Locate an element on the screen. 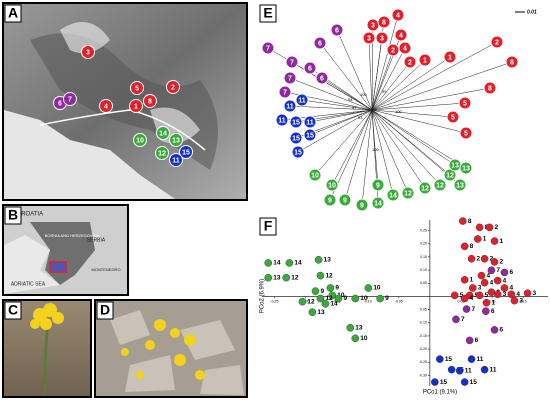  place-name: CROATIA is located at coordinates (30, 215).